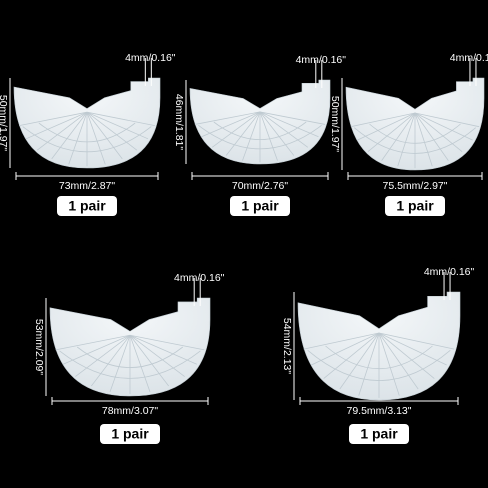 The image size is (488, 488). I want to click on protector-item: 75.5mm/2.97" 50mm/1.97" 4mm/0.16" 1 pair, so click(408, 134).